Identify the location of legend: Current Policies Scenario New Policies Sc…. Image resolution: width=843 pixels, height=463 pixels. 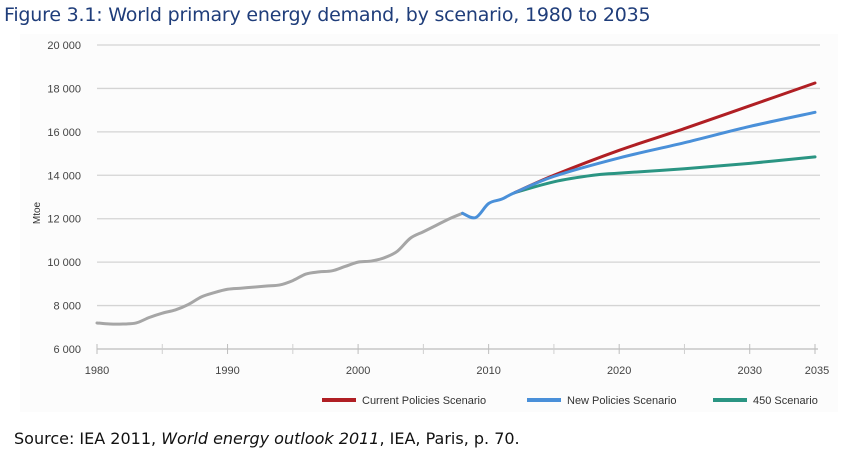
(570, 401).